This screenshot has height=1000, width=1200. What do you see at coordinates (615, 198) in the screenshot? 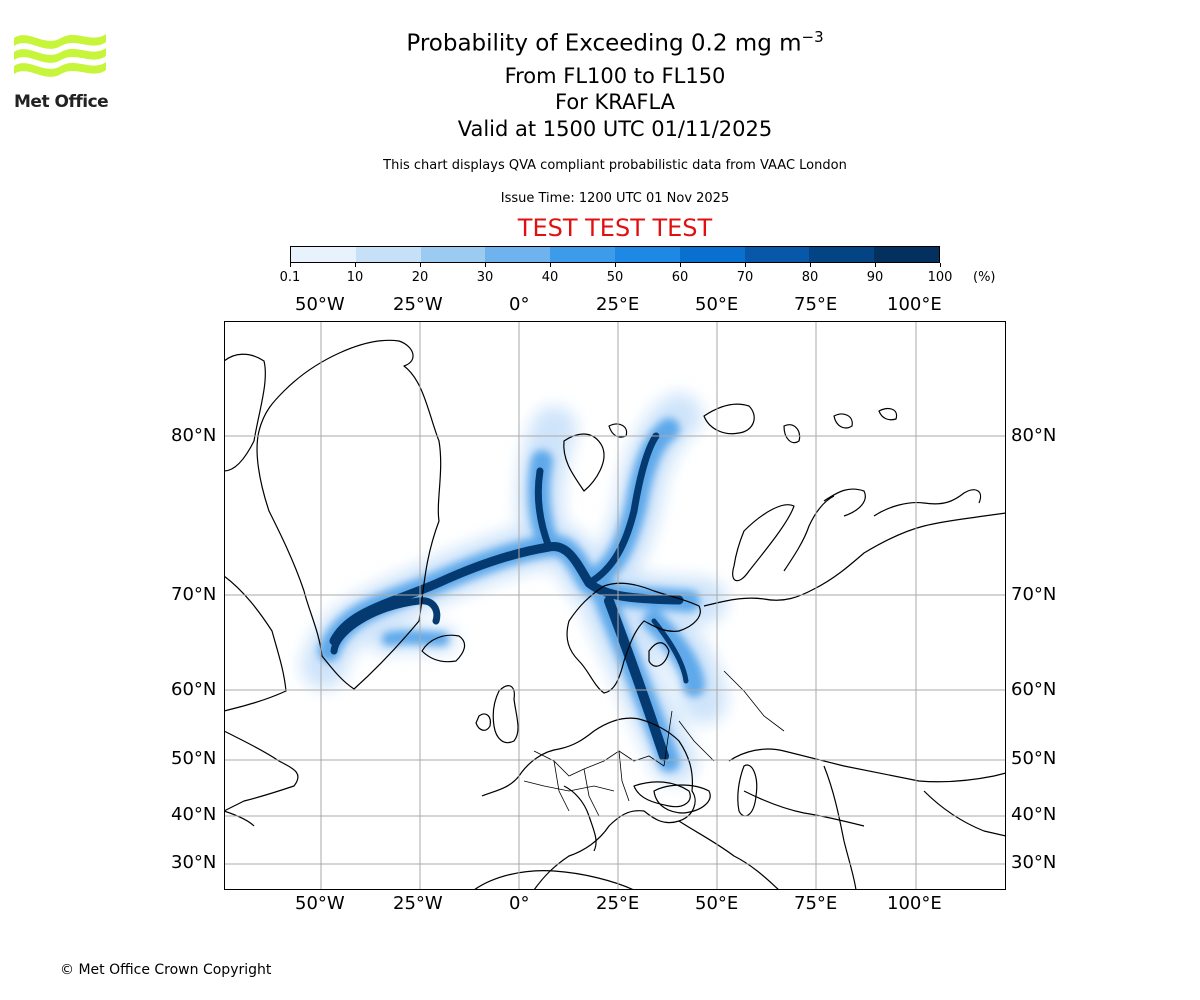
I see `issue-time: Issue Time: 1200 UTC 01 Nov 2025` at bounding box center [615, 198].